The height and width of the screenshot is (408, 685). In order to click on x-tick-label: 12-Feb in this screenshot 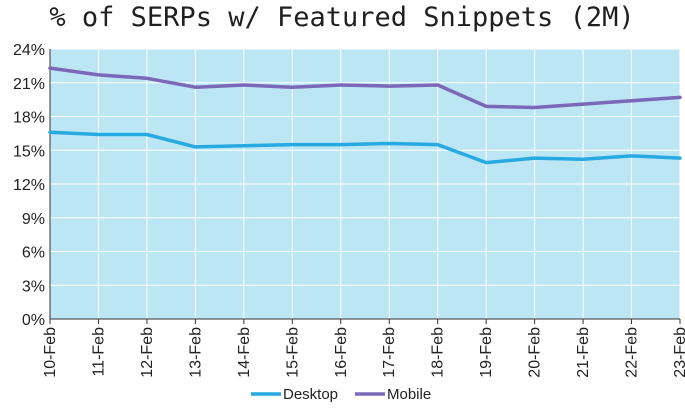, I will do `click(147, 352)`.